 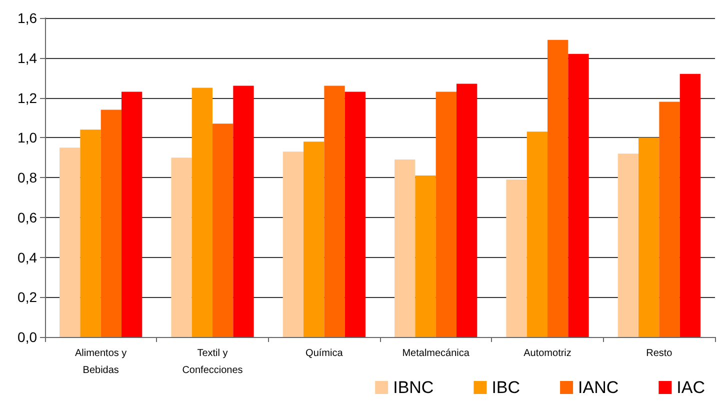 What do you see at coordinates (28, 18) in the screenshot?
I see `y-tick-label: 1,6` at bounding box center [28, 18].